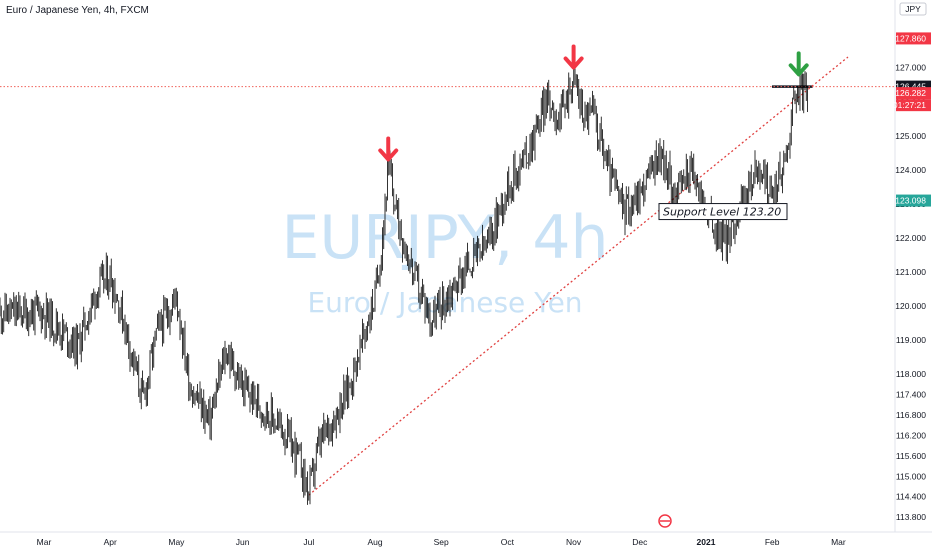 The image size is (932, 550). I want to click on time-tick-label: May, so click(176, 542).